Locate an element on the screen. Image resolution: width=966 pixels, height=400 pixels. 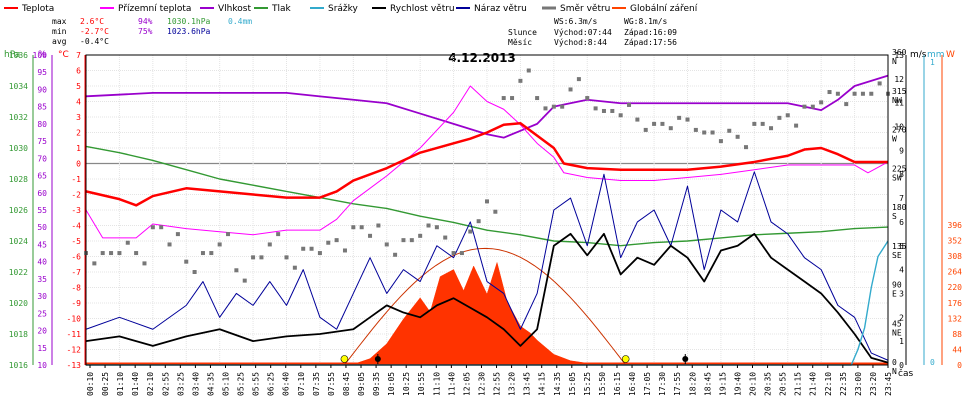
direction-tick-degree: 225 is located at coordinates (899, 168).